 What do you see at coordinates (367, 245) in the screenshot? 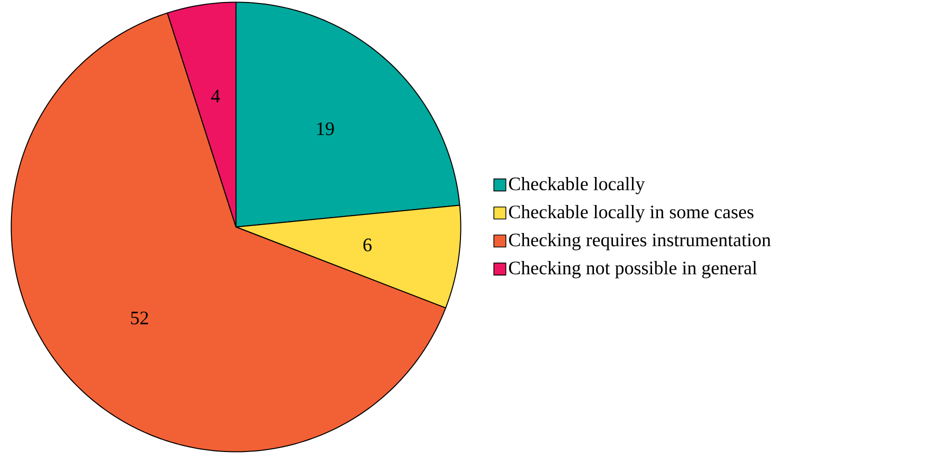
I see `data-label: 6` at bounding box center [367, 245].